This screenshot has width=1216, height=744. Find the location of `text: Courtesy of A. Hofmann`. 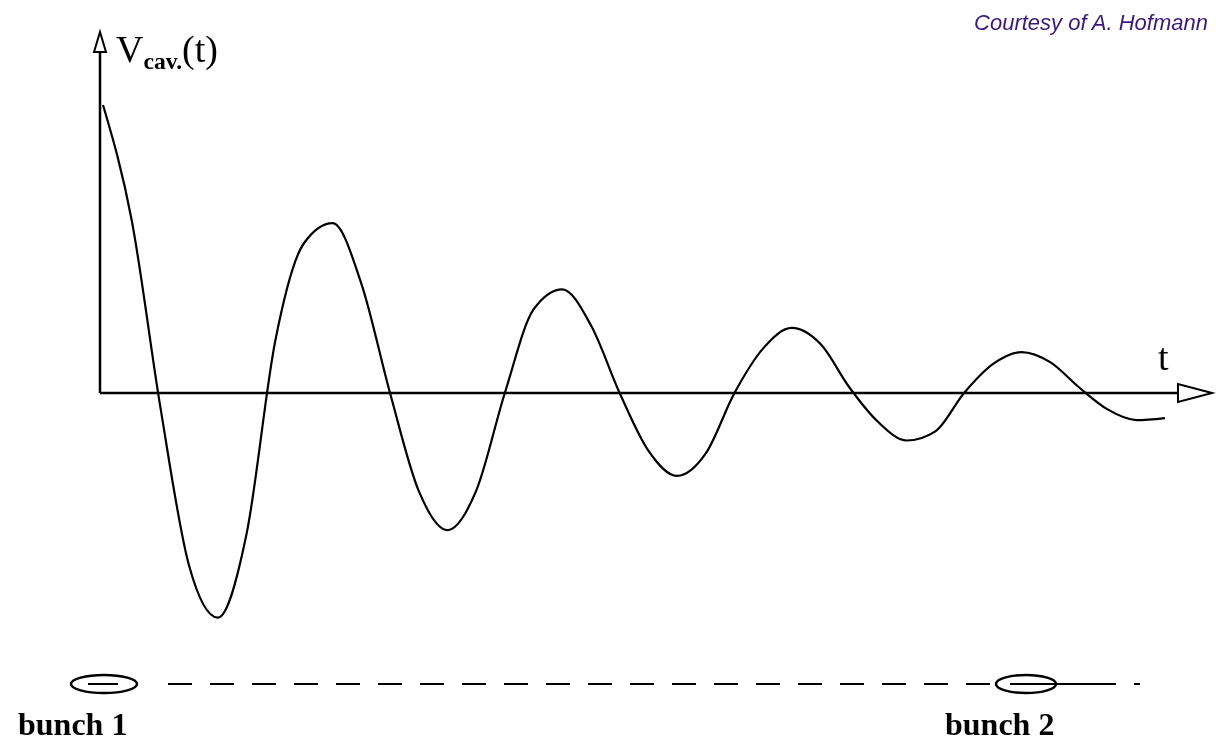

text: Courtesy of A. Hofmann is located at coordinates (1091, 22).